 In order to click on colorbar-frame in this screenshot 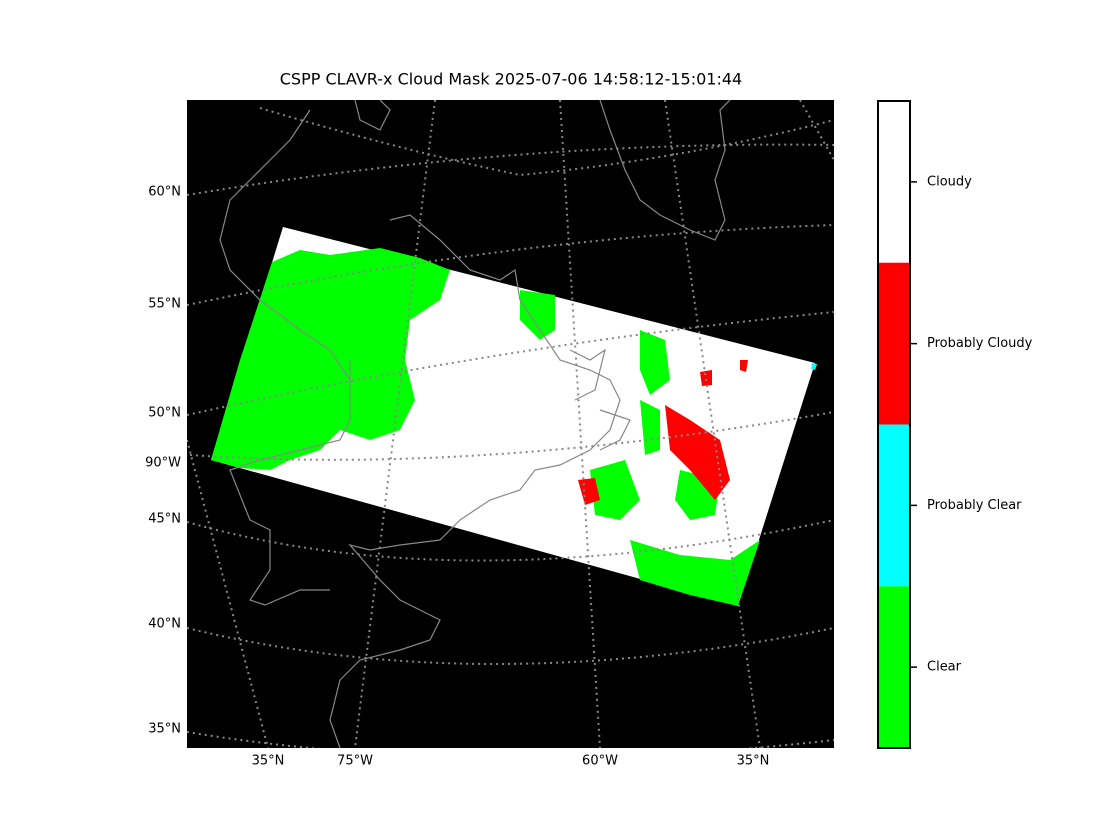, I will do `click(894, 424)`.